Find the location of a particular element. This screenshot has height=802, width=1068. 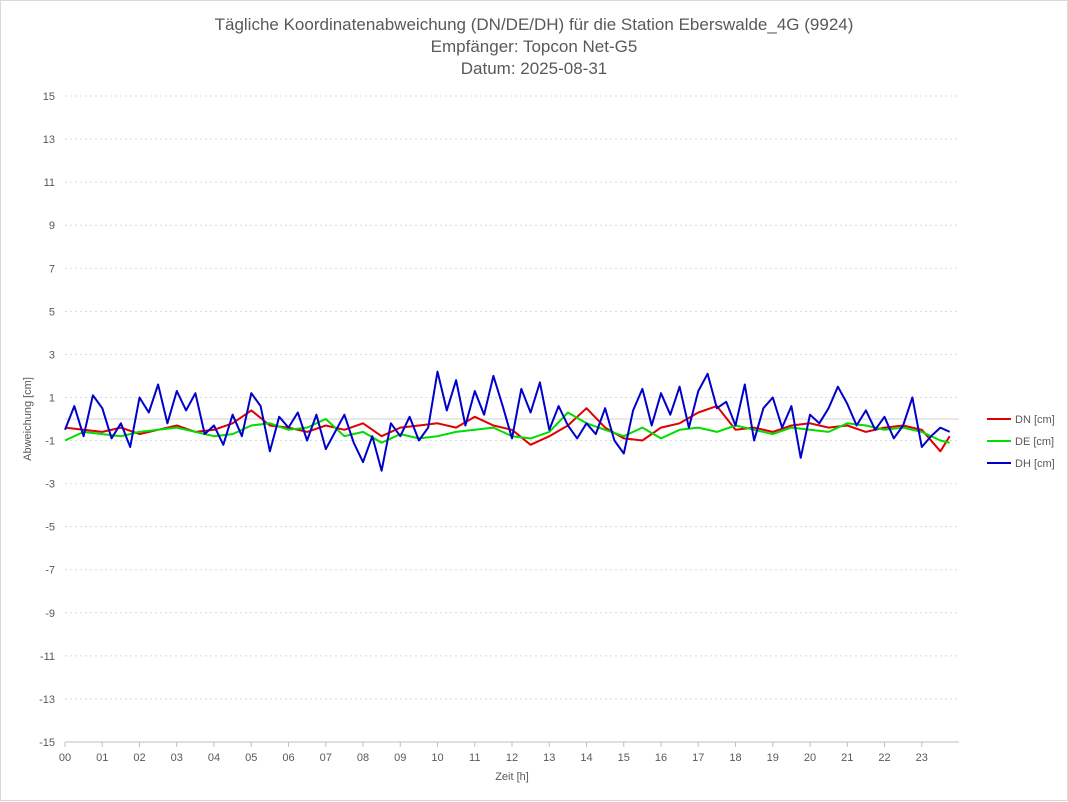

y-tick-label: -15 is located at coordinates (47, 743).